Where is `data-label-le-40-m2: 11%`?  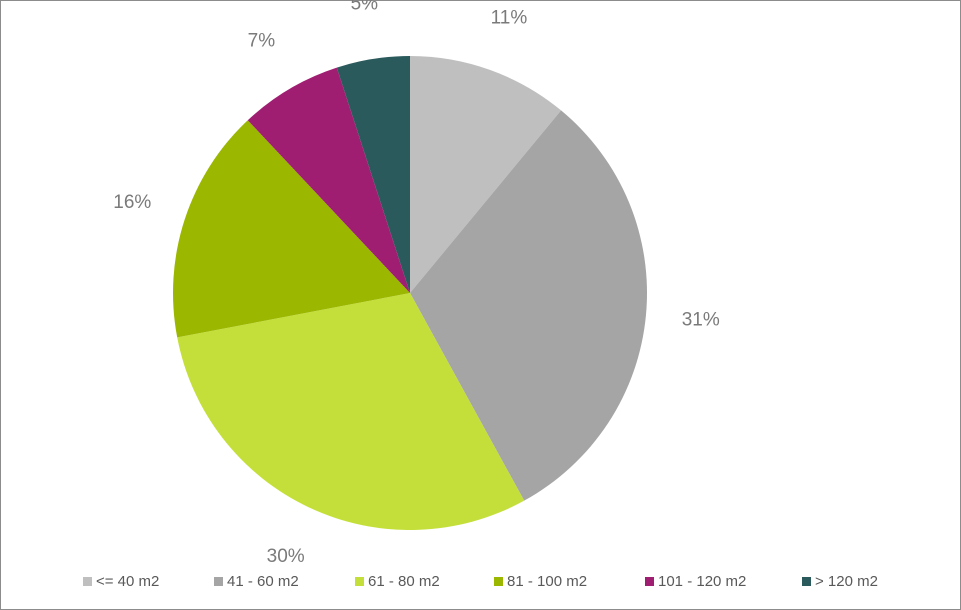
data-label-le-40-m2: 11% is located at coordinates (509, 17).